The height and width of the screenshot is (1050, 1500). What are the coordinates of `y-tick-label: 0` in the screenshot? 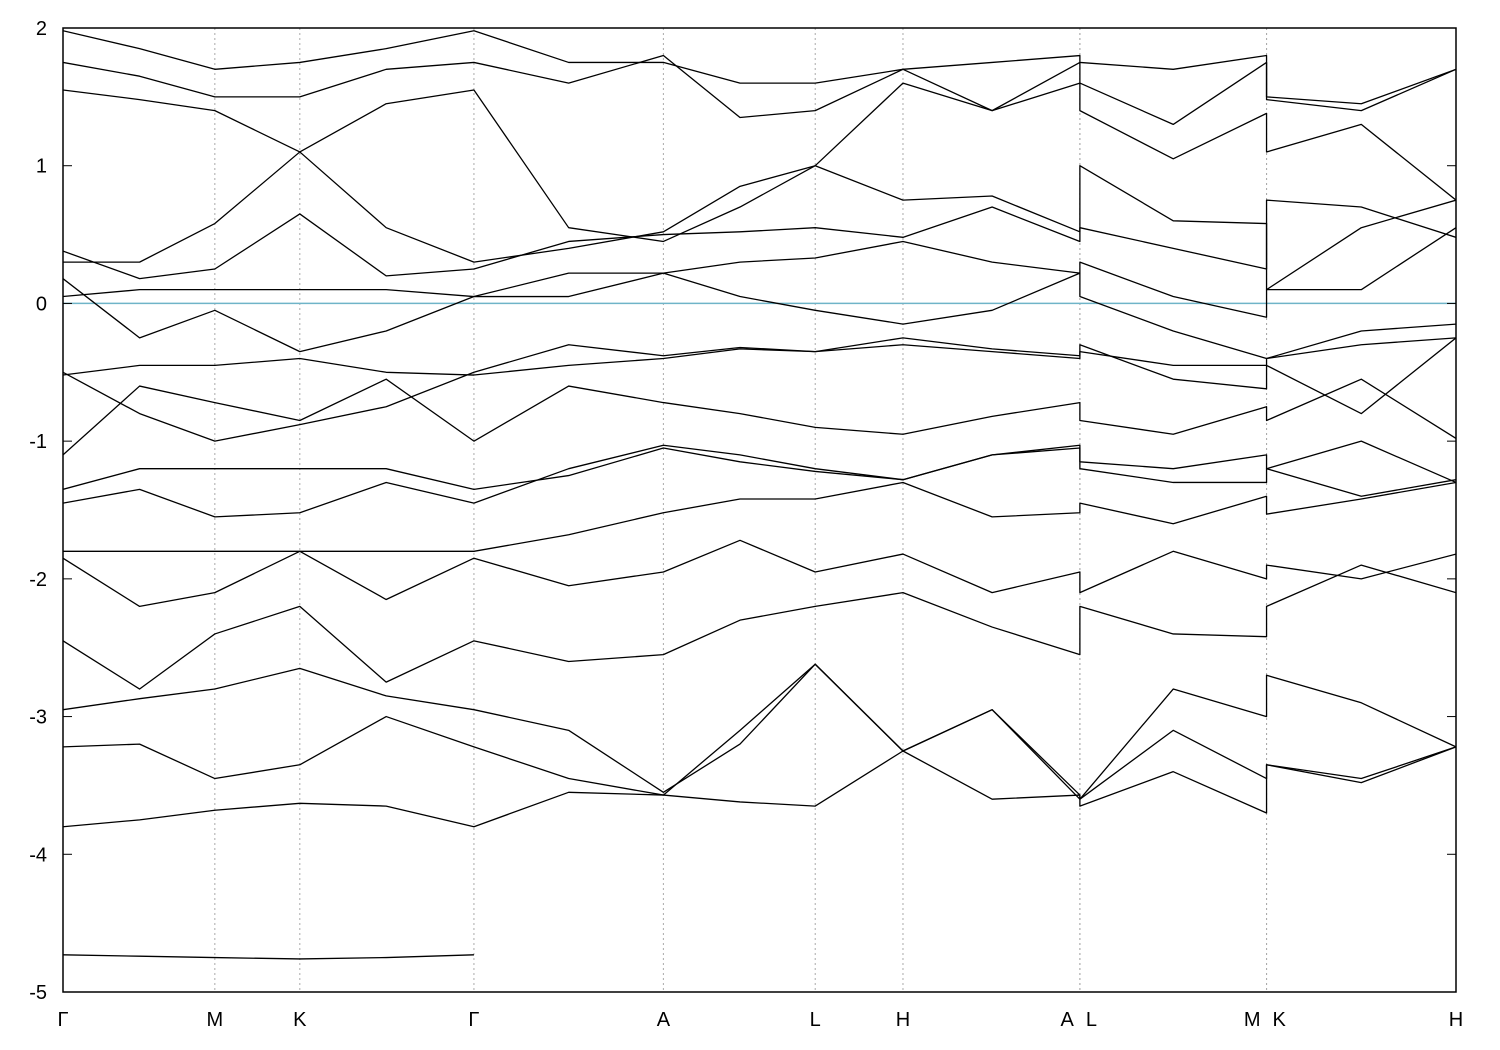 It's located at (41, 304).